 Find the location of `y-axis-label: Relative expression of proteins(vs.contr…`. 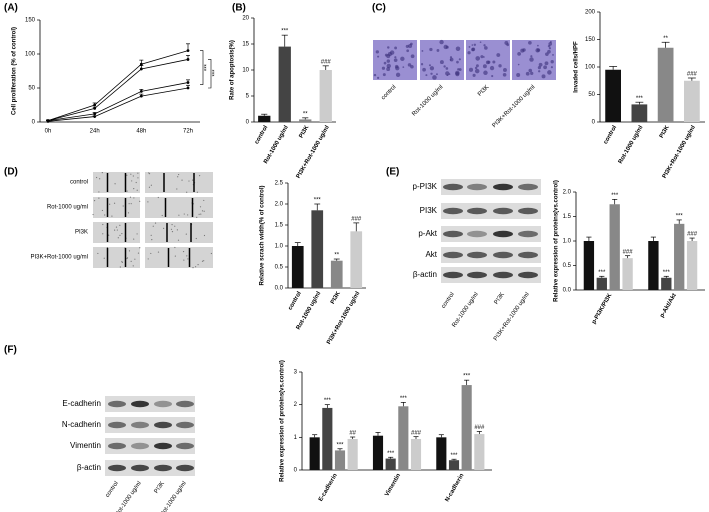

y-axis-label: Relative expression of proteins(vs.contr… is located at coordinates (283, 421).